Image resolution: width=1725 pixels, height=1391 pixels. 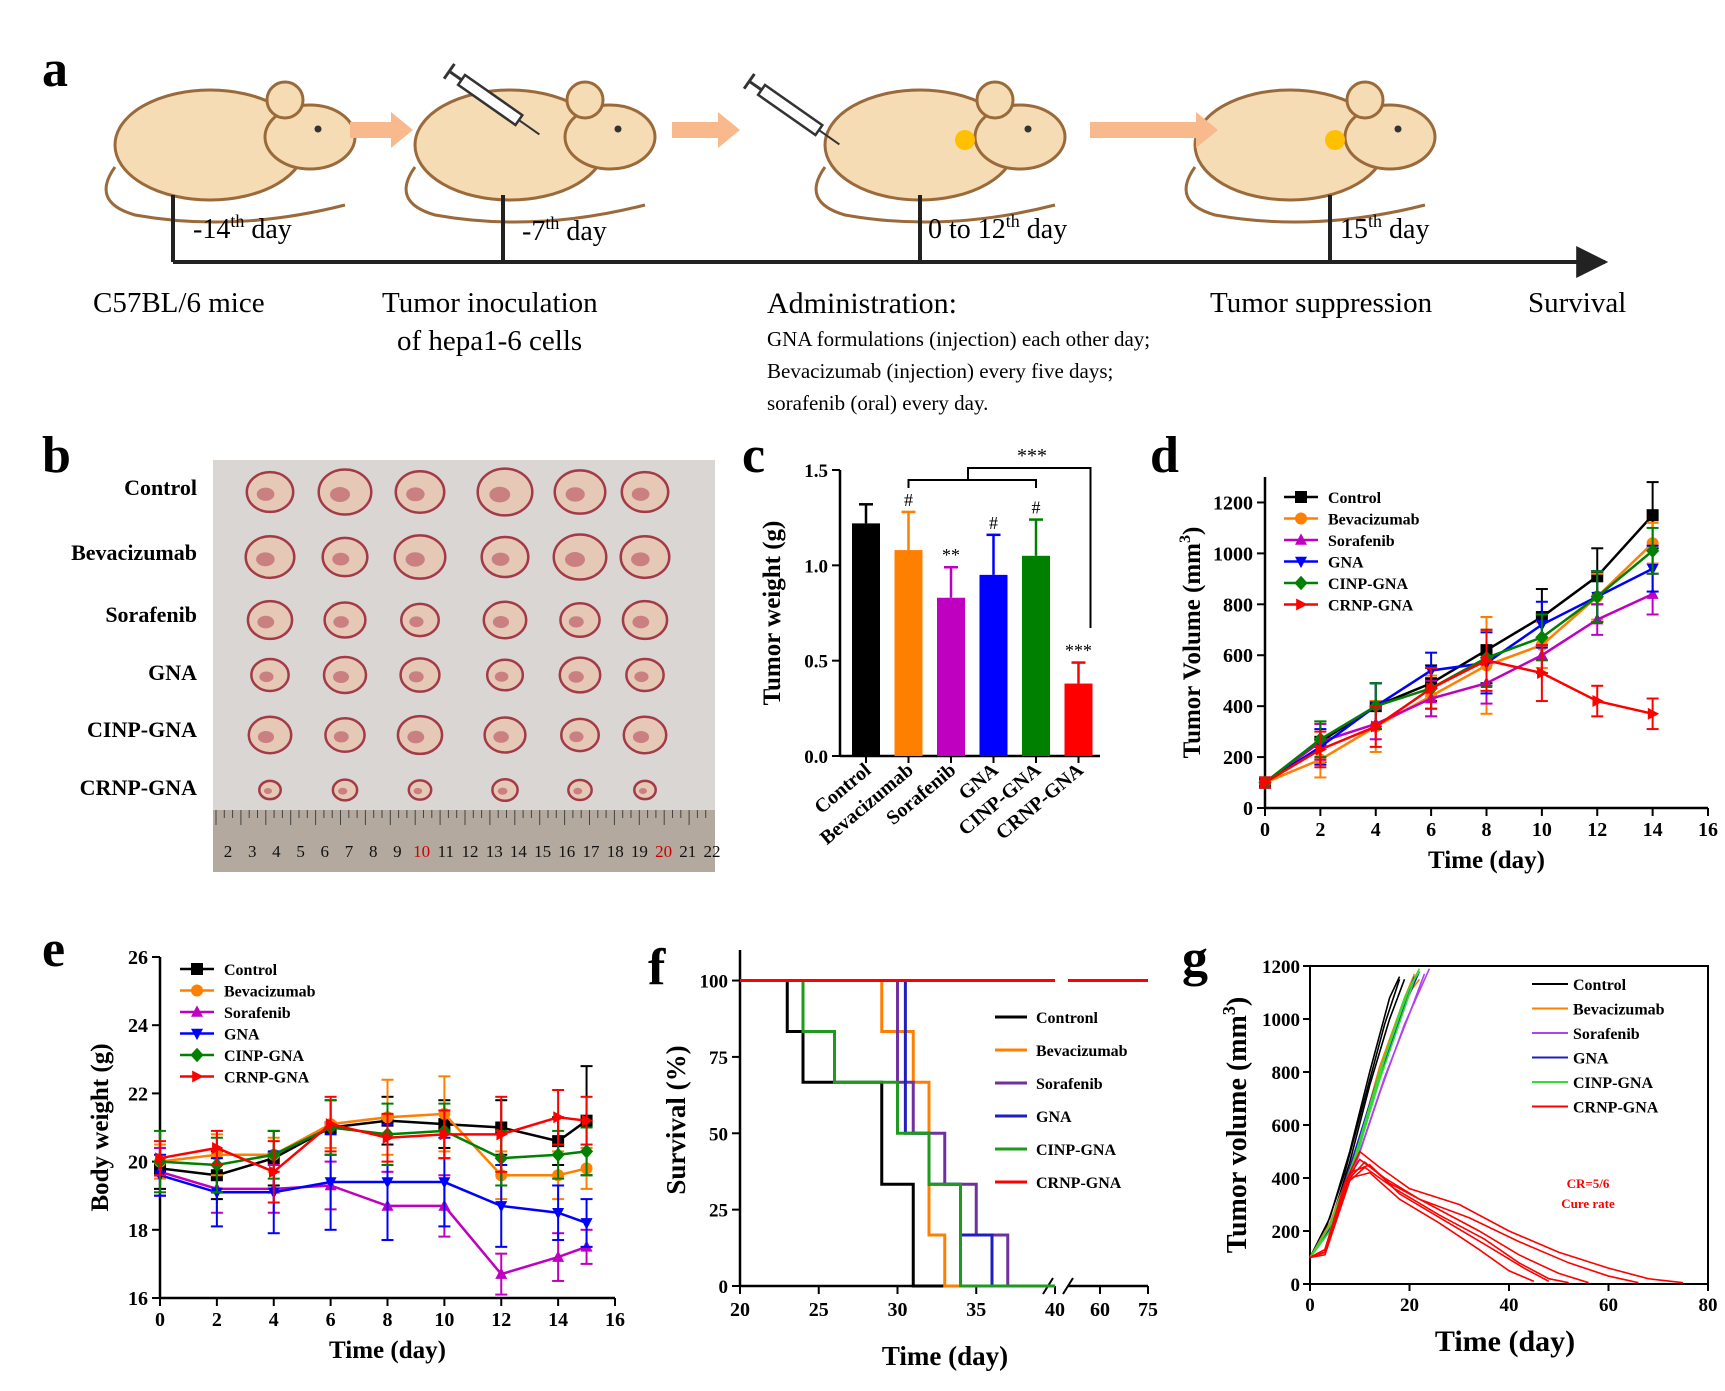 I want to click on mouse-head, so click(x=1020, y=137).